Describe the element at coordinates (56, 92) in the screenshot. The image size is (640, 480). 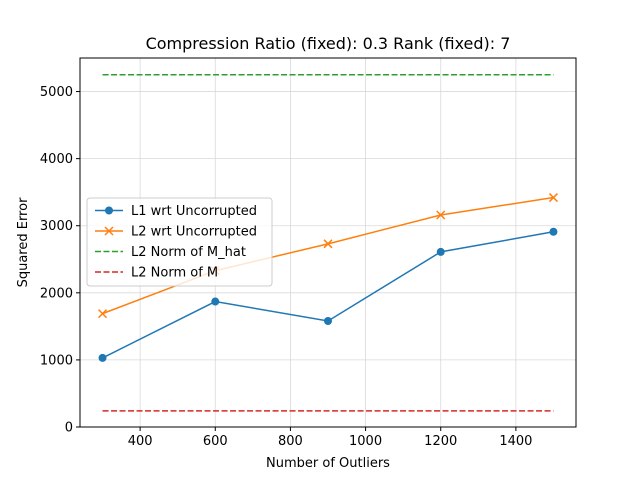
I see `y-tick-label: 5000` at that location.